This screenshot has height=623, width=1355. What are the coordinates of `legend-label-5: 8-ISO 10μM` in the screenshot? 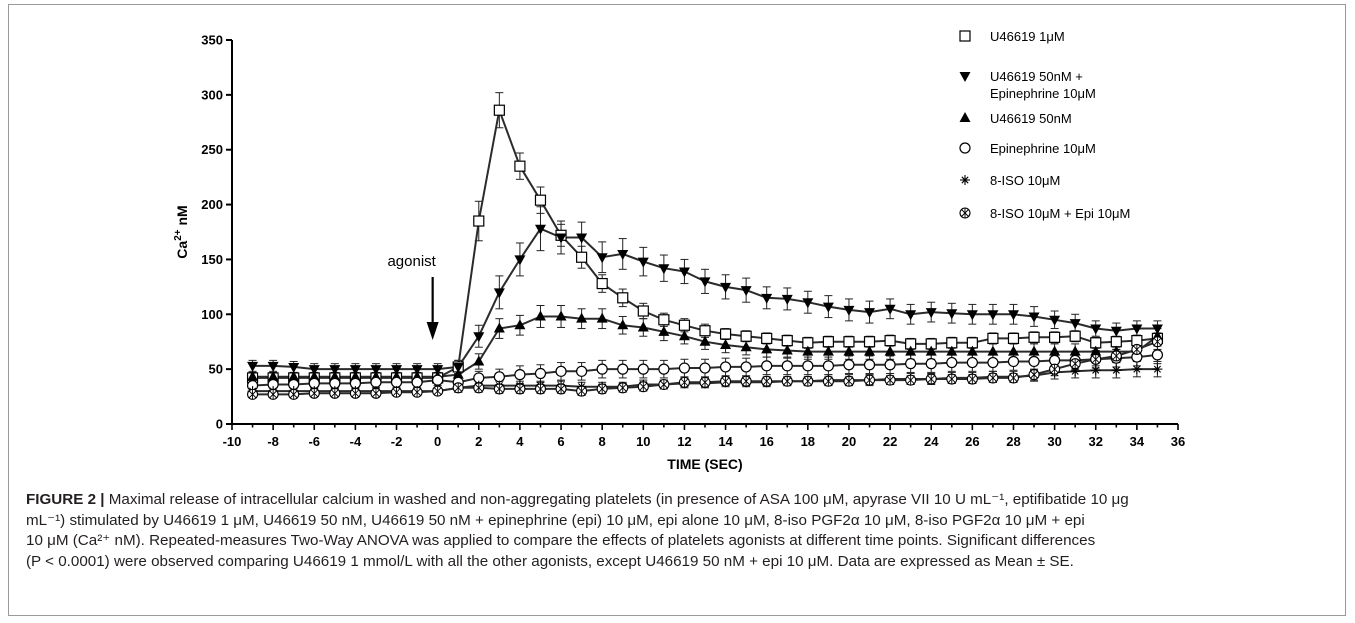 It's located at (1025, 180).